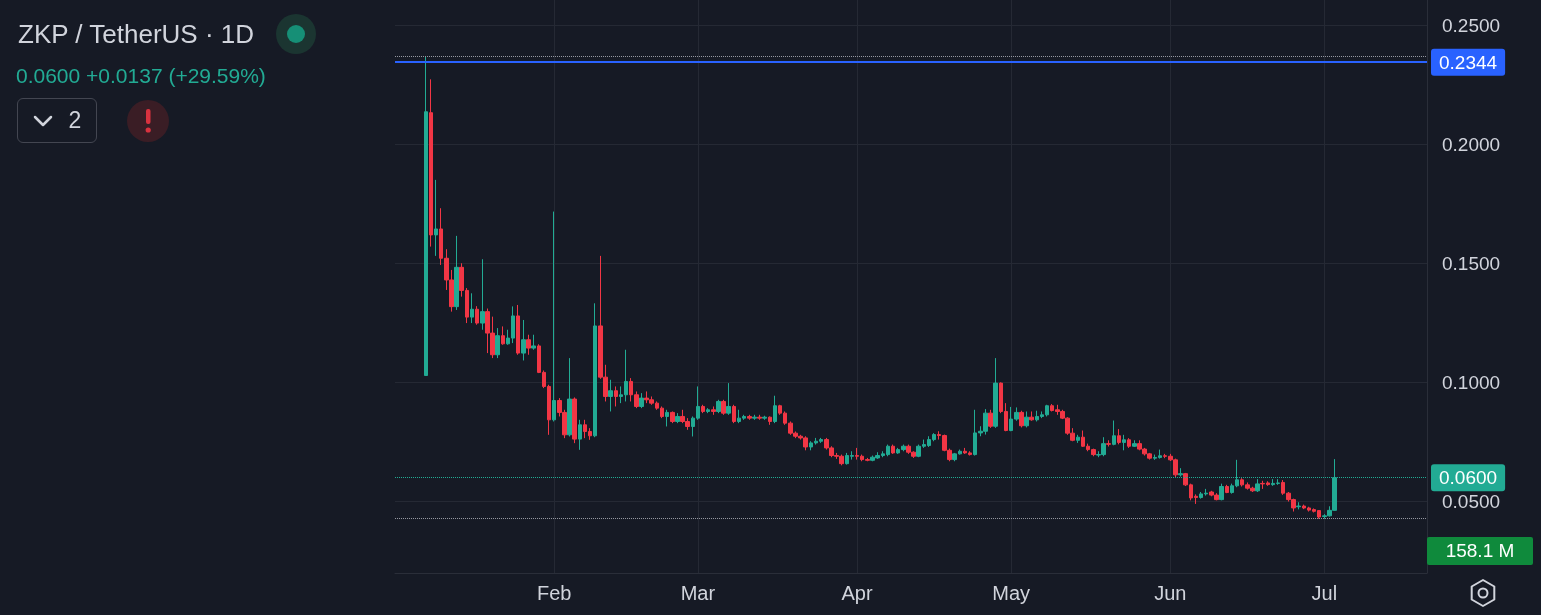  What do you see at coordinates (1471, 263) in the screenshot?
I see `y-tick-label: 0.1500` at bounding box center [1471, 263].